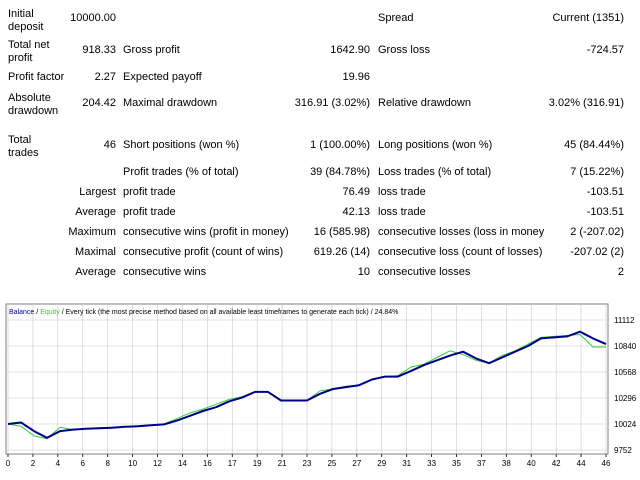 This screenshot has height=480, width=640. Describe the element at coordinates (162, 77) in the screenshot. I see `expected-payoff-label: Expected payoff` at that location.